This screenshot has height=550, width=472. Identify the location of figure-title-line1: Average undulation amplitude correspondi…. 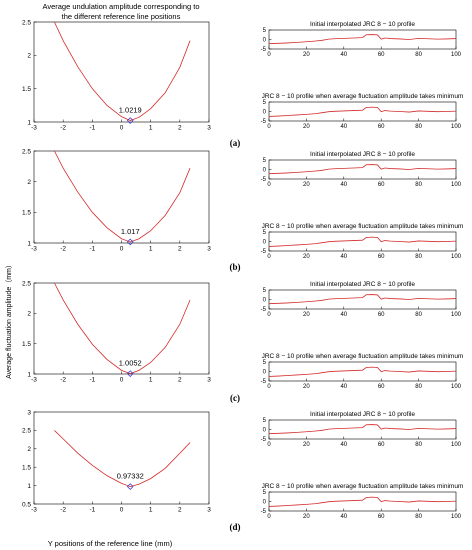
(120, 6).